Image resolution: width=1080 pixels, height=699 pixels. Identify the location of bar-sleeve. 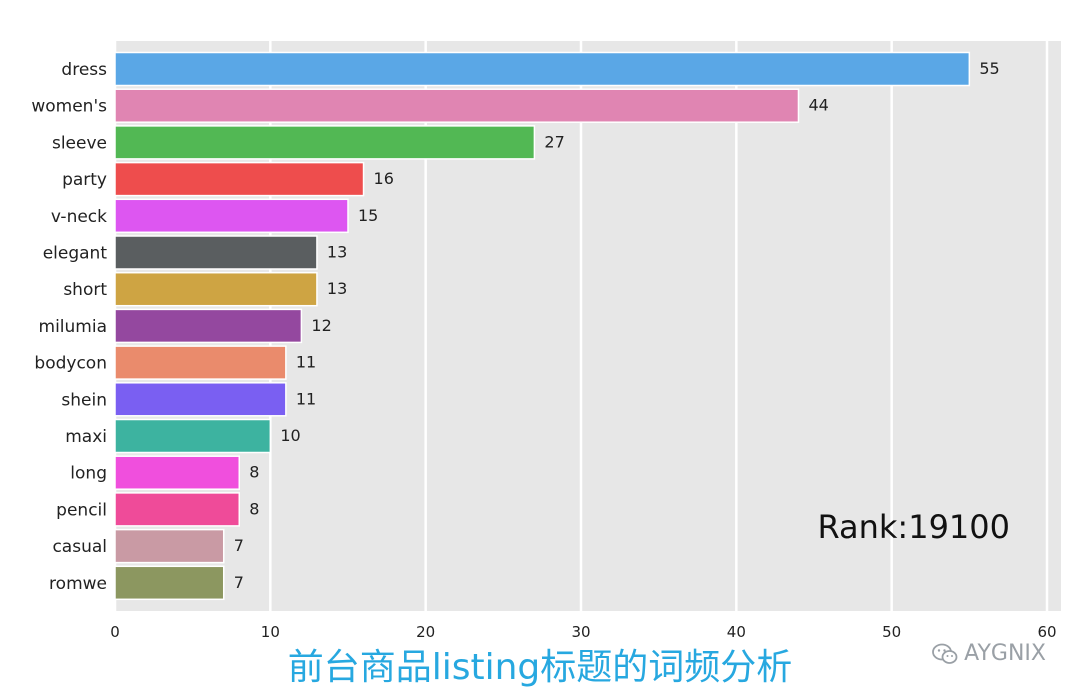
(325, 142).